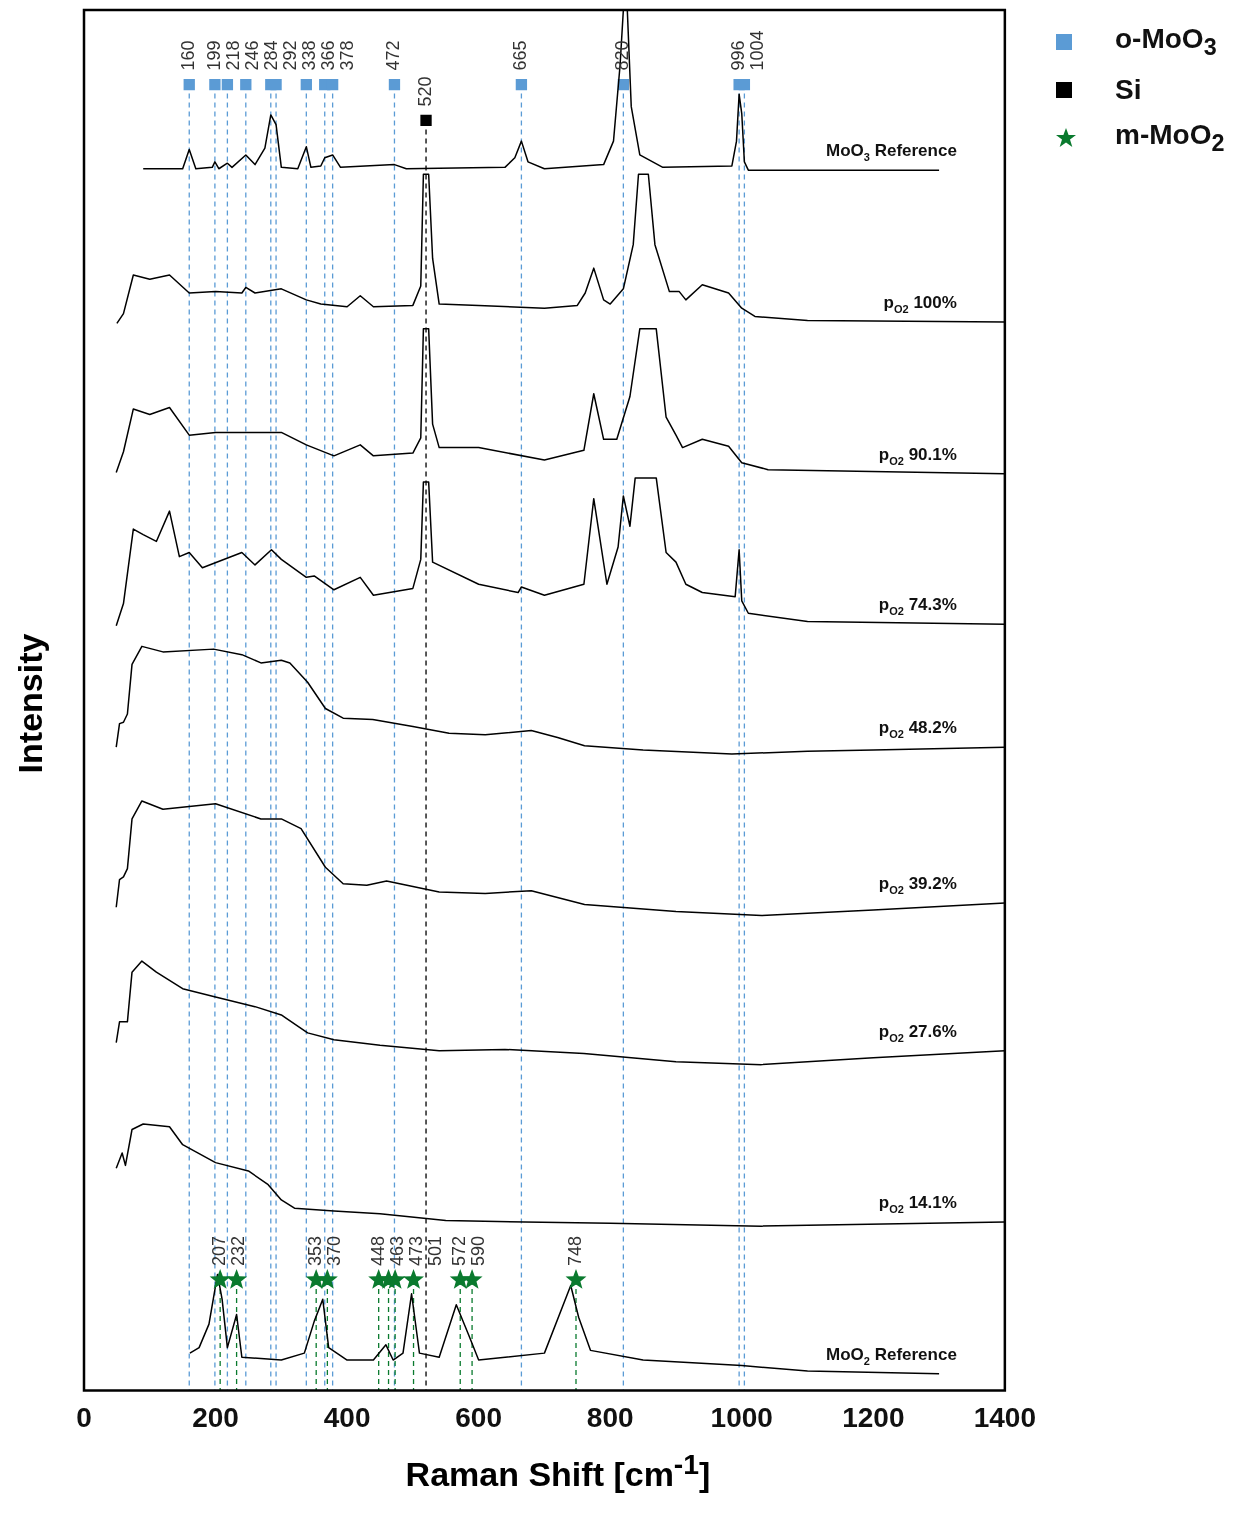 Image resolution: width=1258 pixels, height=1524 pixels. Describe the element at coordinates (270, 55) in the screenshot. I see `ref-line-label: 284` at that location.